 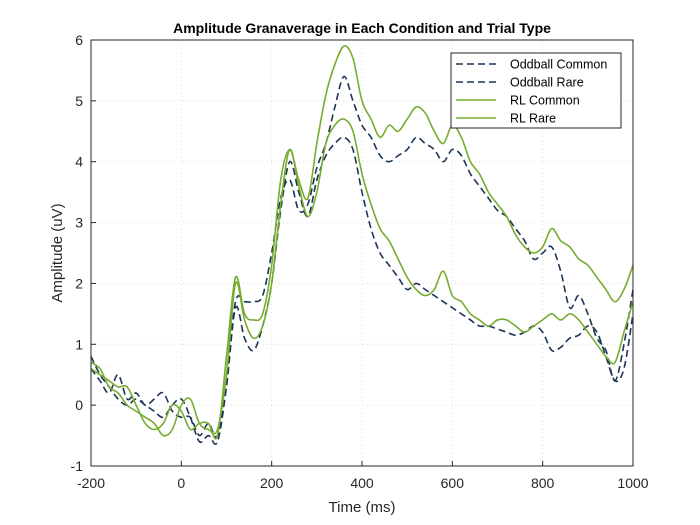 I want to click on y-tick-label: 1, so click(x=79, y=344).